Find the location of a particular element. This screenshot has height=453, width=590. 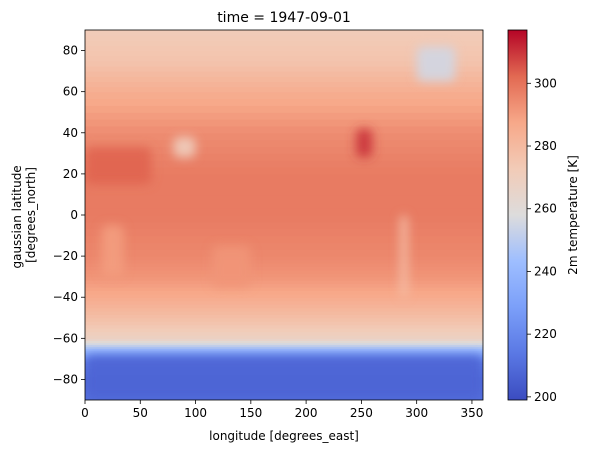

y-tick-label: 80 is located at coordinates (70, 51).